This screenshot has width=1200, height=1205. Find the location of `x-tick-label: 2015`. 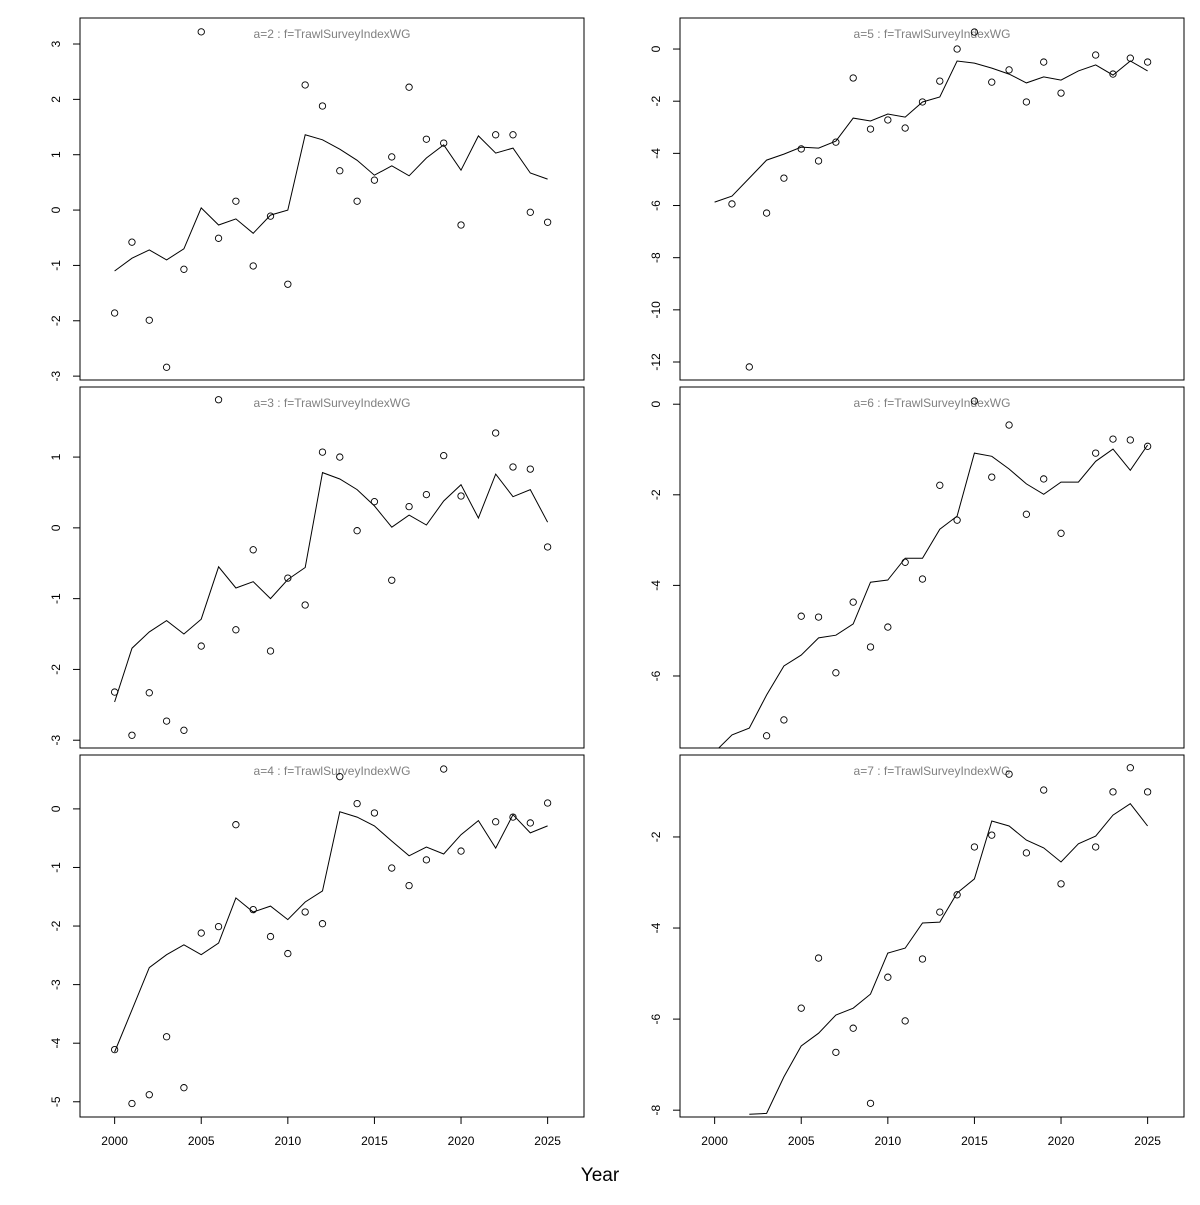

x-tick-label: 2015 is located at coordinates (374, 1141).